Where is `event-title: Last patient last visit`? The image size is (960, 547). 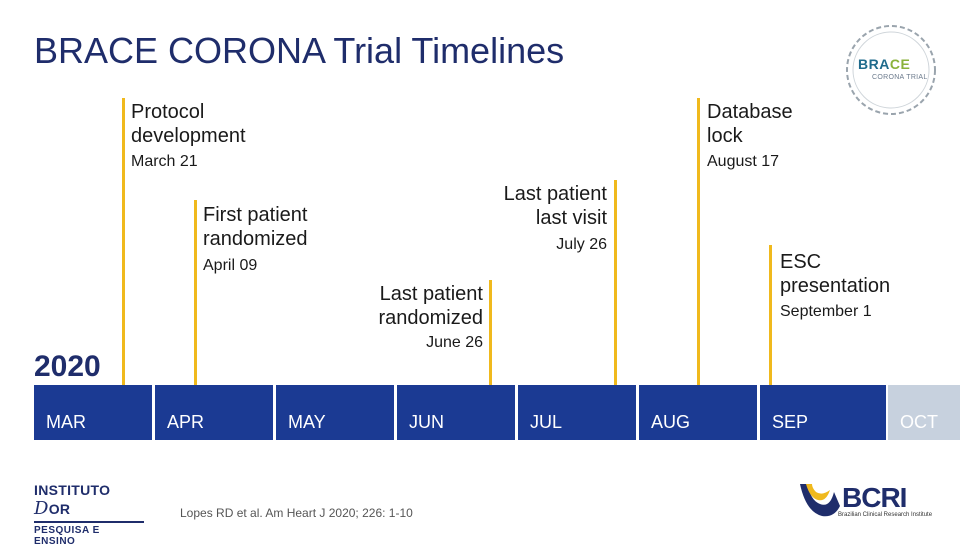
event-title: Last patient last visit is located at coordinates (555, 206).